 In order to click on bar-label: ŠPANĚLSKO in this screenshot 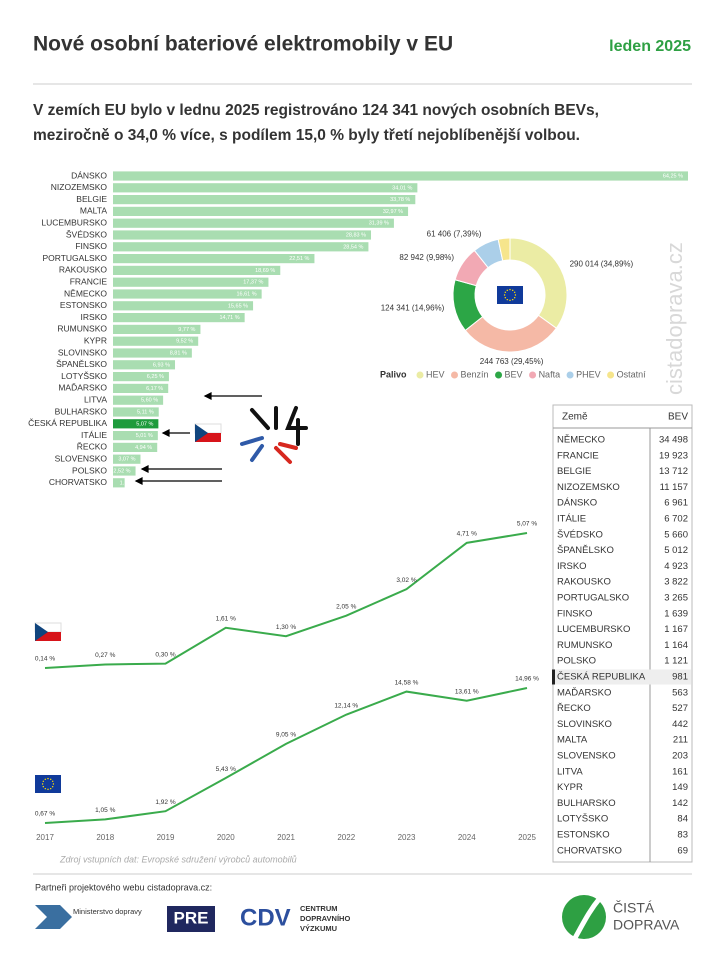, I will do `click(81, 364)`.